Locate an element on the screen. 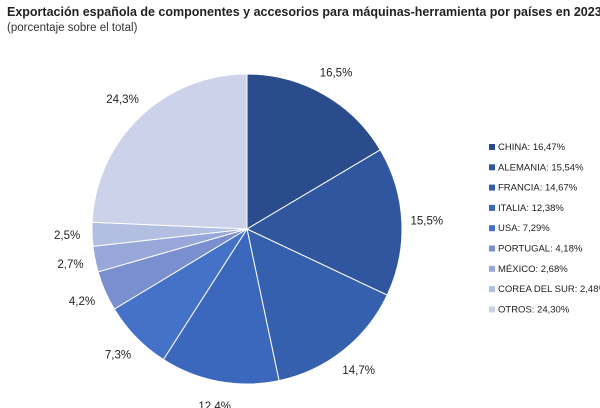 This screenshot has height=408, width=600. legend-entry: USA: 7,29% is located at coordinates (524, 228).